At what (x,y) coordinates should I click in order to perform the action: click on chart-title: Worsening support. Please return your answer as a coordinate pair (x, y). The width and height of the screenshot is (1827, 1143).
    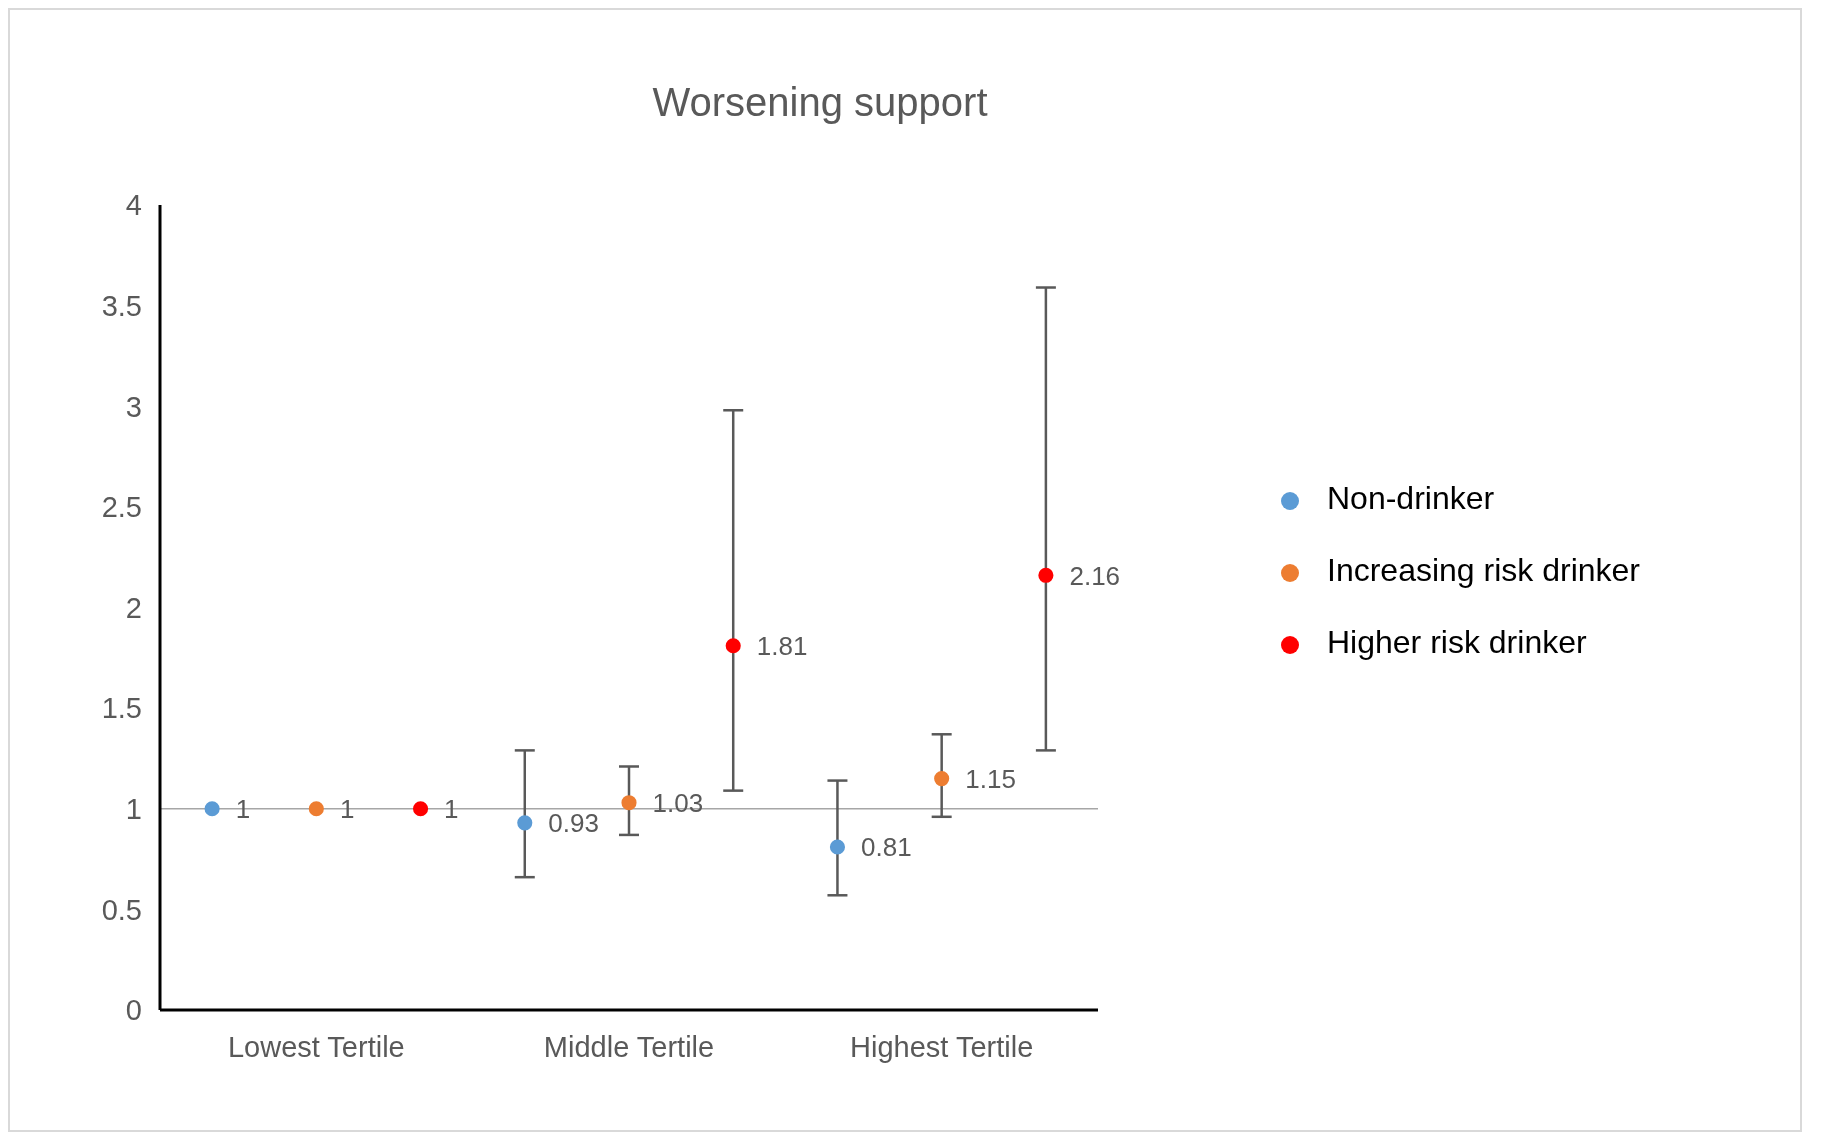
    Looking at the image, I should click on (820, 102).